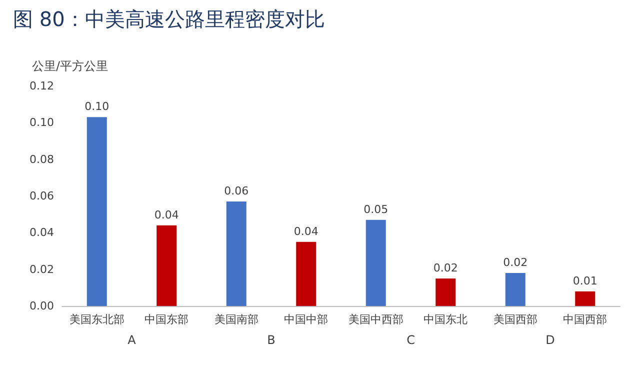 This screenshot has height=386, width=640. What do you see at coordinates (376, 209) in the screenshot?
I see `data-label: 0.05` at bounding box center [376, 209].